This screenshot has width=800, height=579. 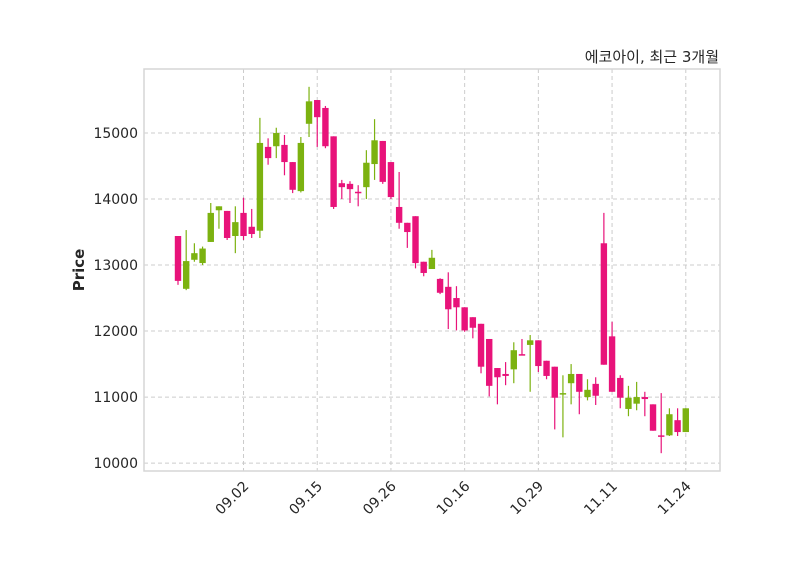 What do you see at coordinates (601, 499) in the screenshot?
I see `x-tick-label: 11.11` at bounding box center [601, 499].